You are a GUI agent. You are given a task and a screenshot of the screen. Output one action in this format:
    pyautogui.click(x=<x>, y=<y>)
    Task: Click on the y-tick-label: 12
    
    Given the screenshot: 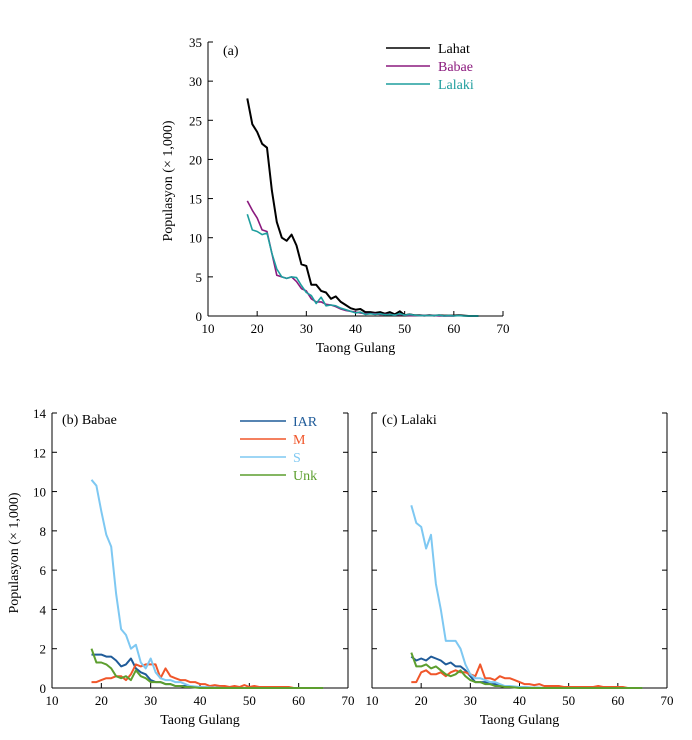 What is the action you would take?
    pyautogui.click(x=39, y=452)
    